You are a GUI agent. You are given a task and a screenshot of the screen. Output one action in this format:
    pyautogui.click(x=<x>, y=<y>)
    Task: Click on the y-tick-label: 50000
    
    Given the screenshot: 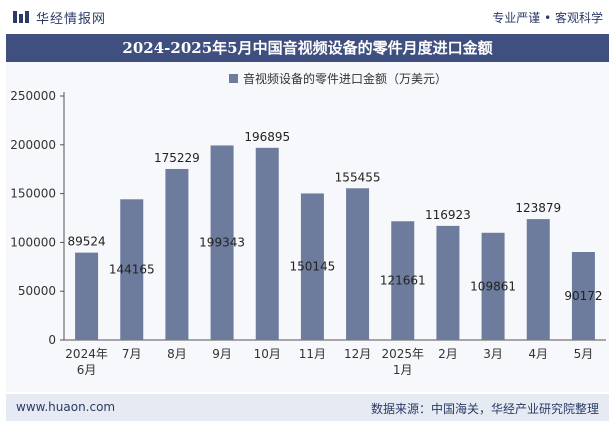 What is the action you would take?
    pyautogui.click(x=37, y=291)
    